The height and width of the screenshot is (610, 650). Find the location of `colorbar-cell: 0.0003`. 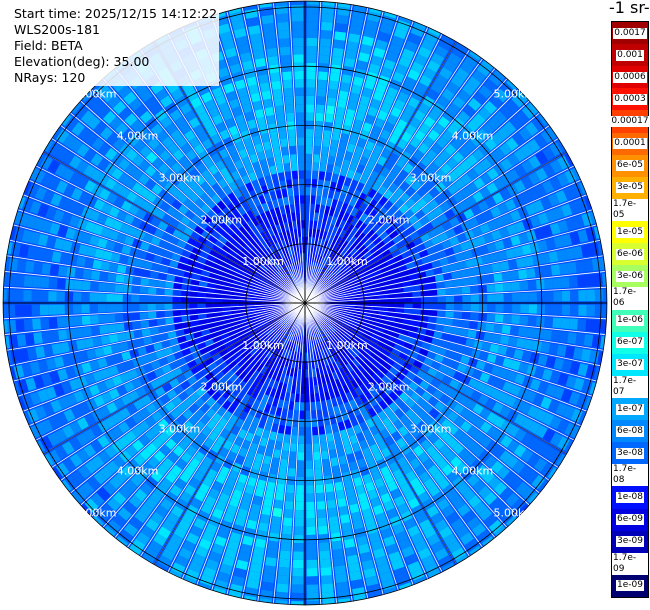

colorbar-cell: 0.0003 is located at coordinates (630, 99).